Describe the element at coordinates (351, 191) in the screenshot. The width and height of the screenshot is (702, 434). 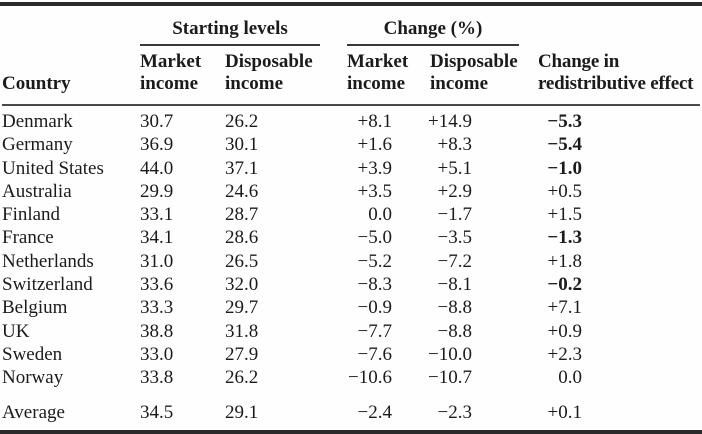
I see `table-row: Australia 29.9 24.6 +3.5 +2.9 +0.5` at that location.